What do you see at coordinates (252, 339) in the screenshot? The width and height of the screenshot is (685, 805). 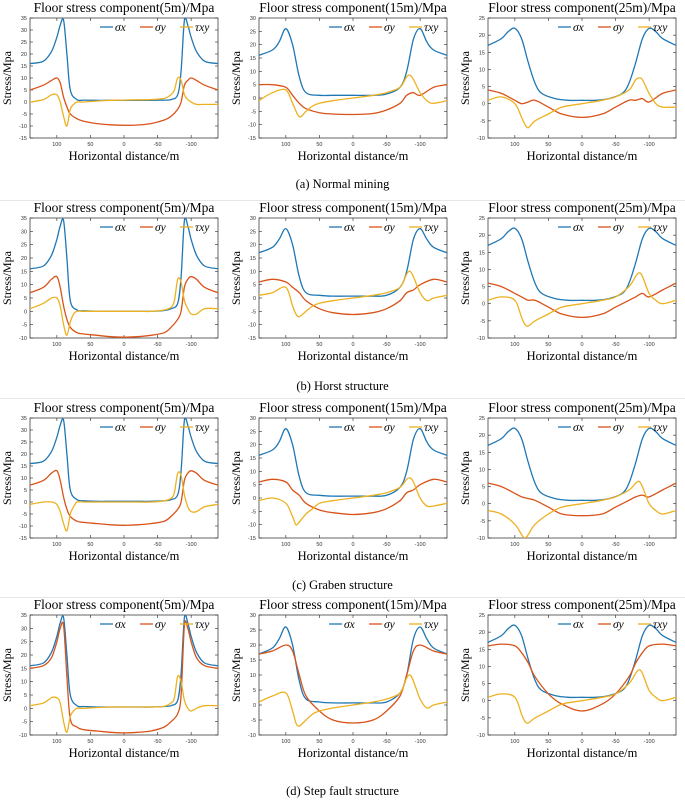 I see `y-tick-label: -15` at bounding box center [252, 339].